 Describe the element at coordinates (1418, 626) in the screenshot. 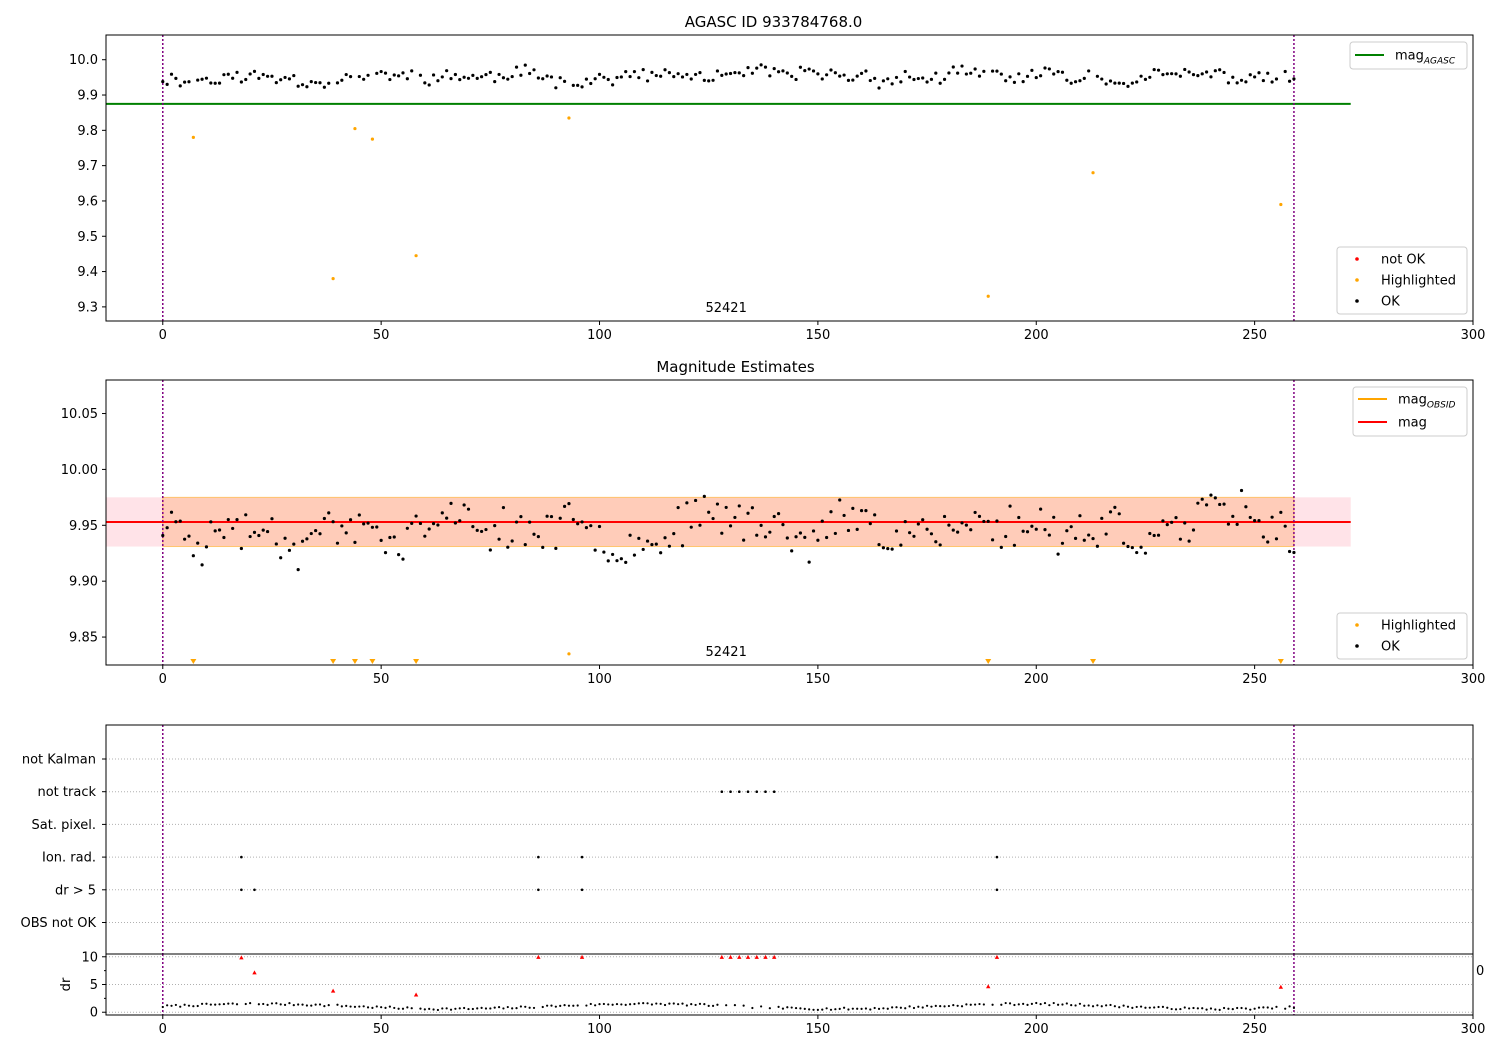

I see `p1-legend-marker-label: Highlighted` at that location.